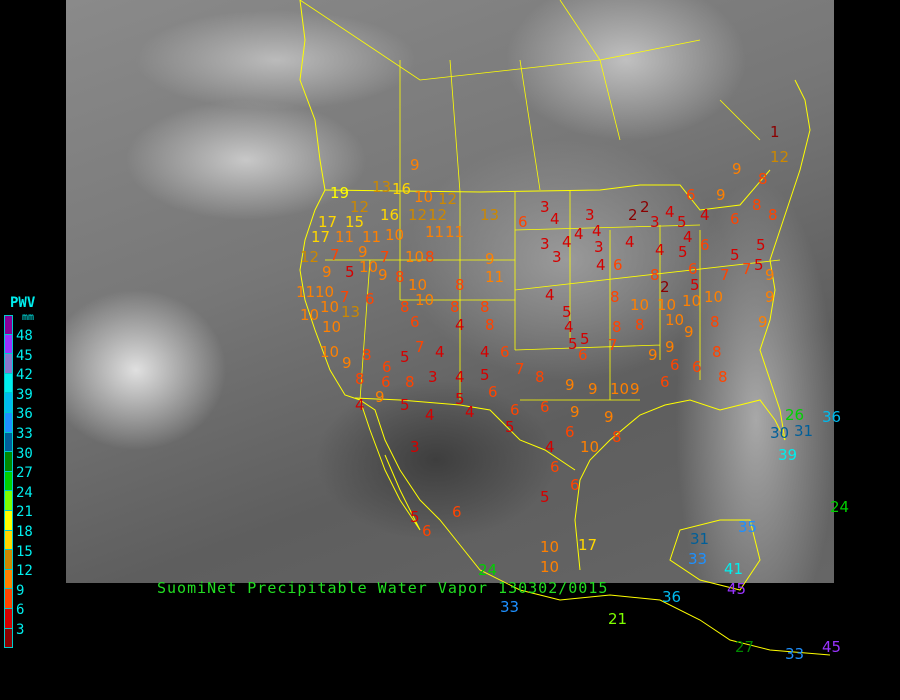 Image resolution: width=900 pixels, height=700 pixels. What do you see at coordinates (465, 434) in the screenshot?
I see `us-mexico-border` at bounding box center [465, 434].